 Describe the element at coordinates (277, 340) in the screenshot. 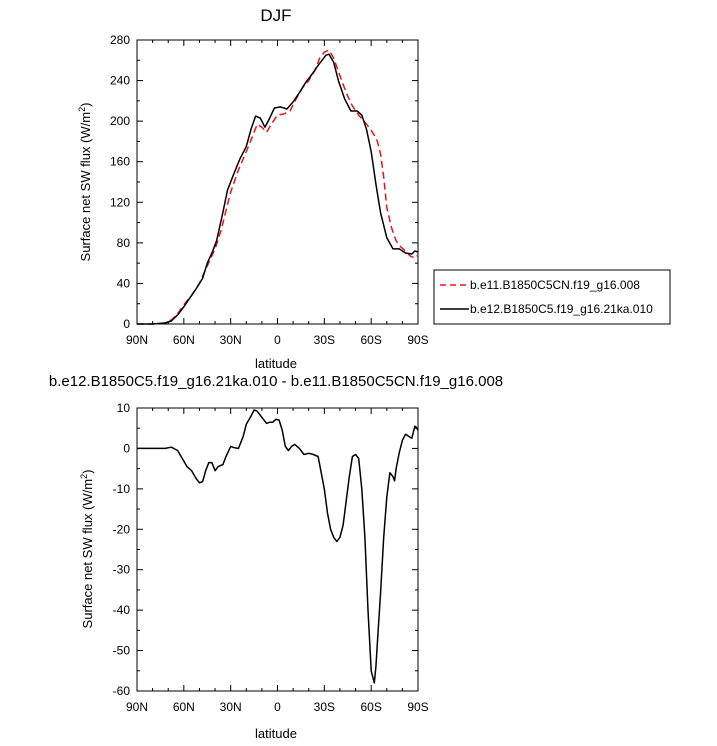

I see `top-x-tick-label: 0` at that location.